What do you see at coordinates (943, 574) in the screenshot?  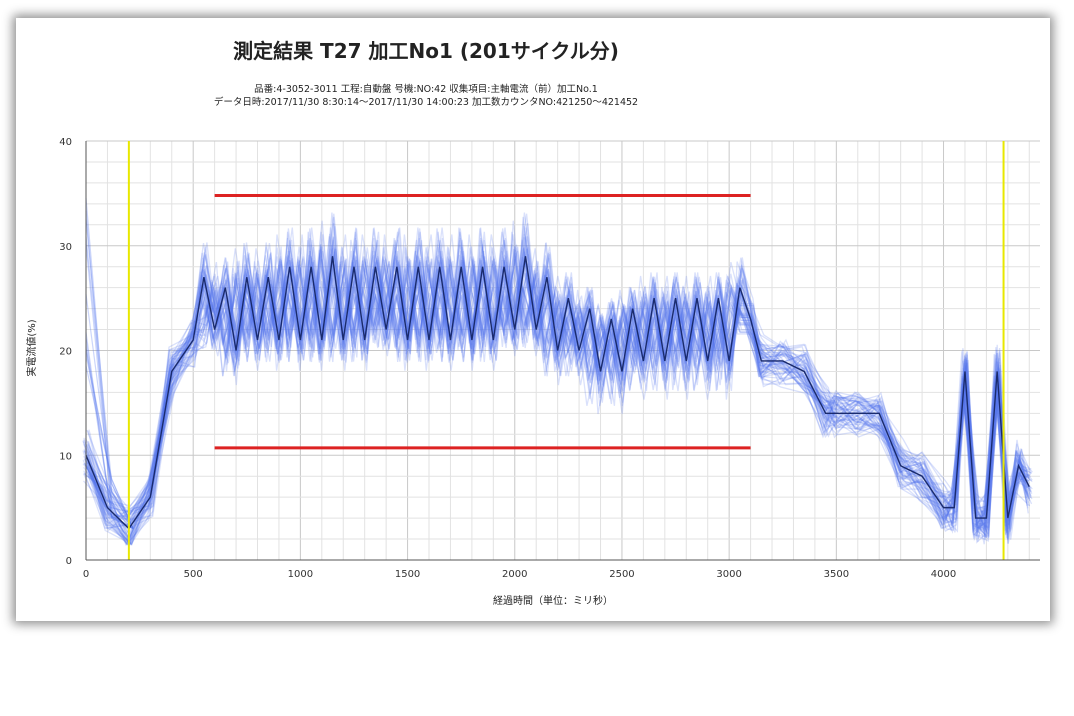 I see `x-tick-label: 4000` at bounding box center [943, 574].